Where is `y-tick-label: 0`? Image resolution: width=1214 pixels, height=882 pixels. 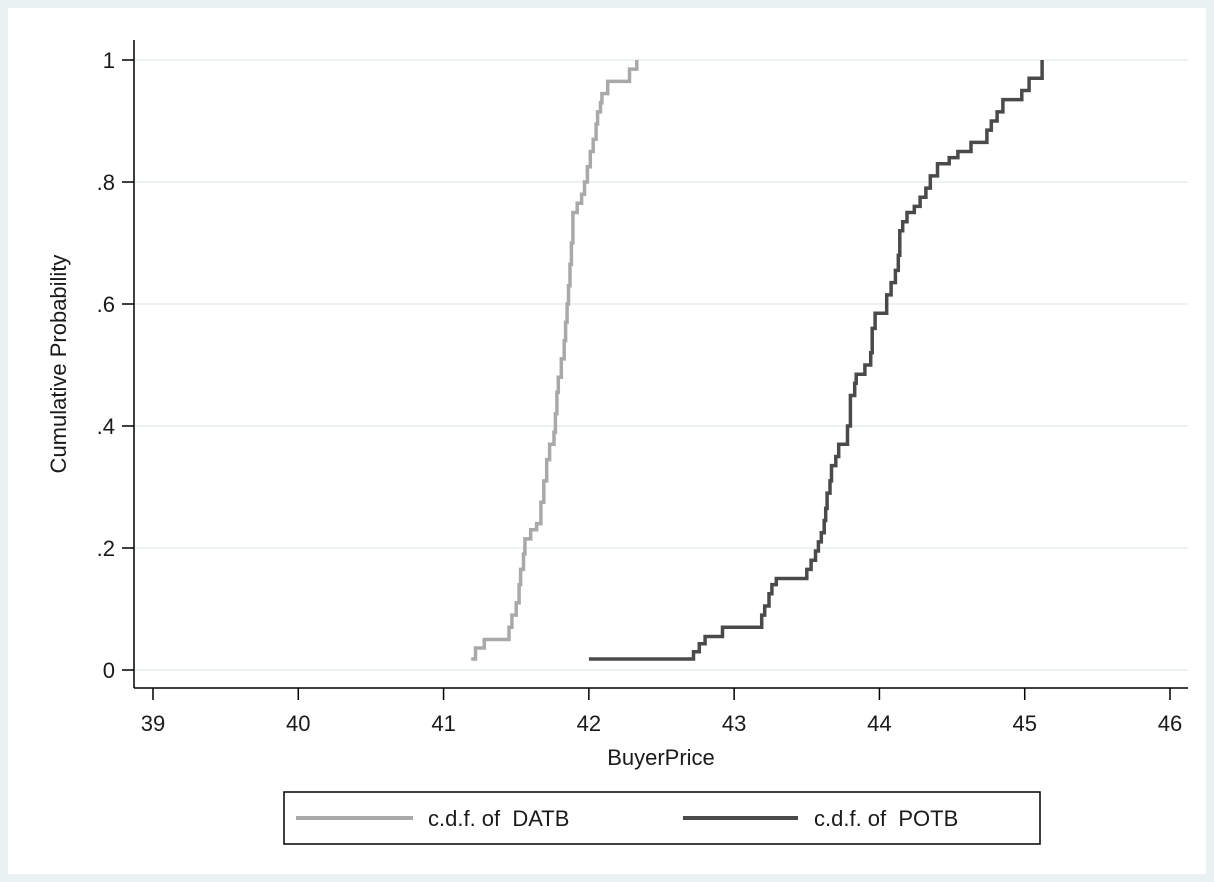
y-tick-label: 0 is located at coordinates (109, 670).